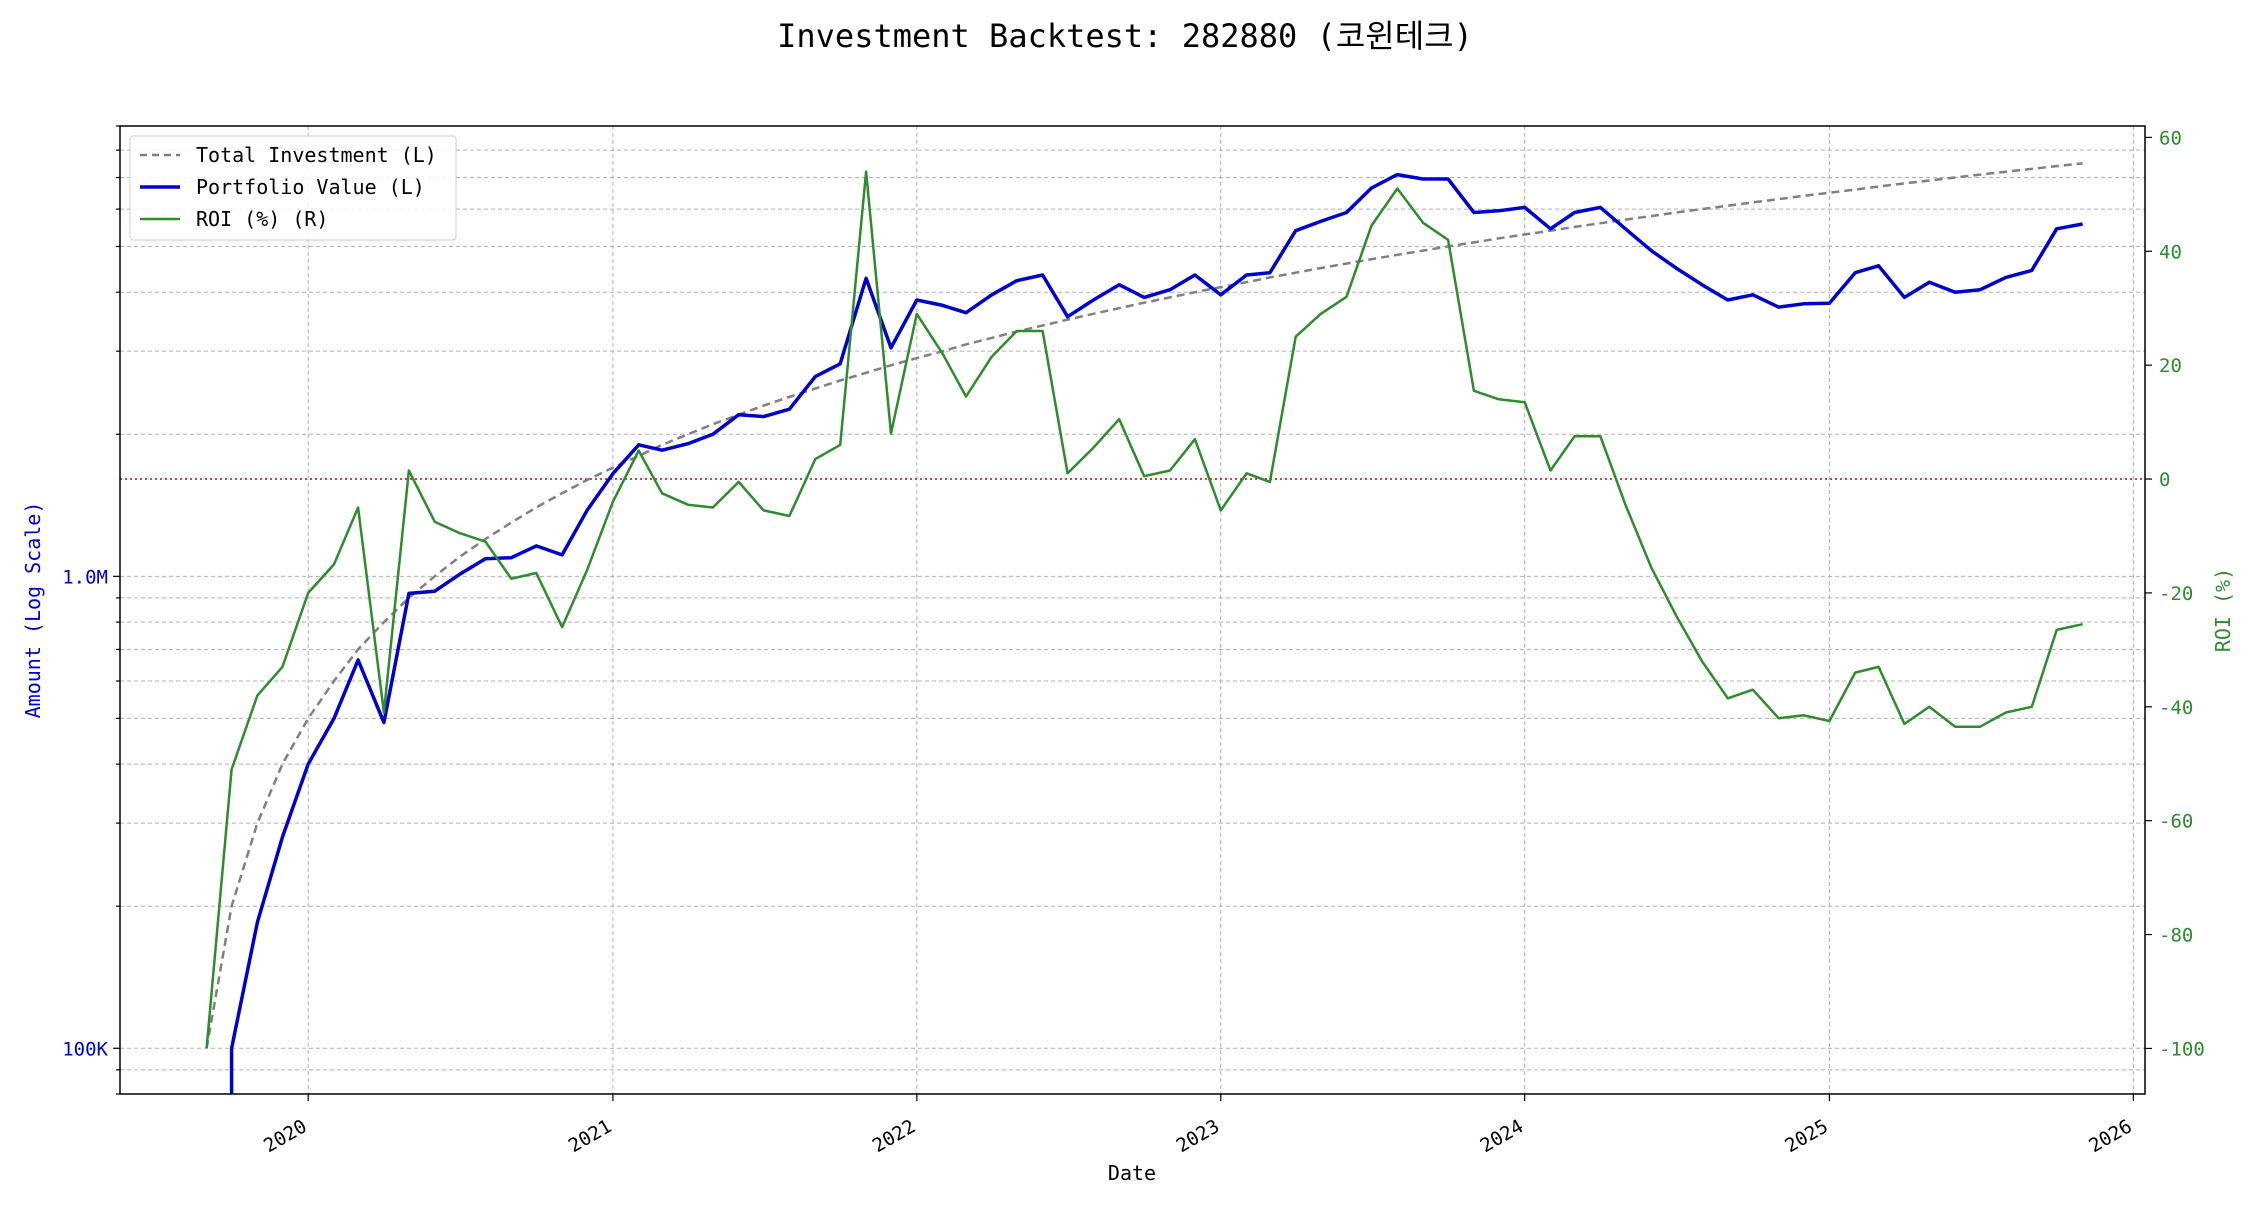 Image resolution: width=2250 pixels, height=1205 pixels. What do you see at coordinates (2223, 610) in the screenshot?
I see `y-axis-right-label: ROI (%)` at bounding box center [2223, 610].